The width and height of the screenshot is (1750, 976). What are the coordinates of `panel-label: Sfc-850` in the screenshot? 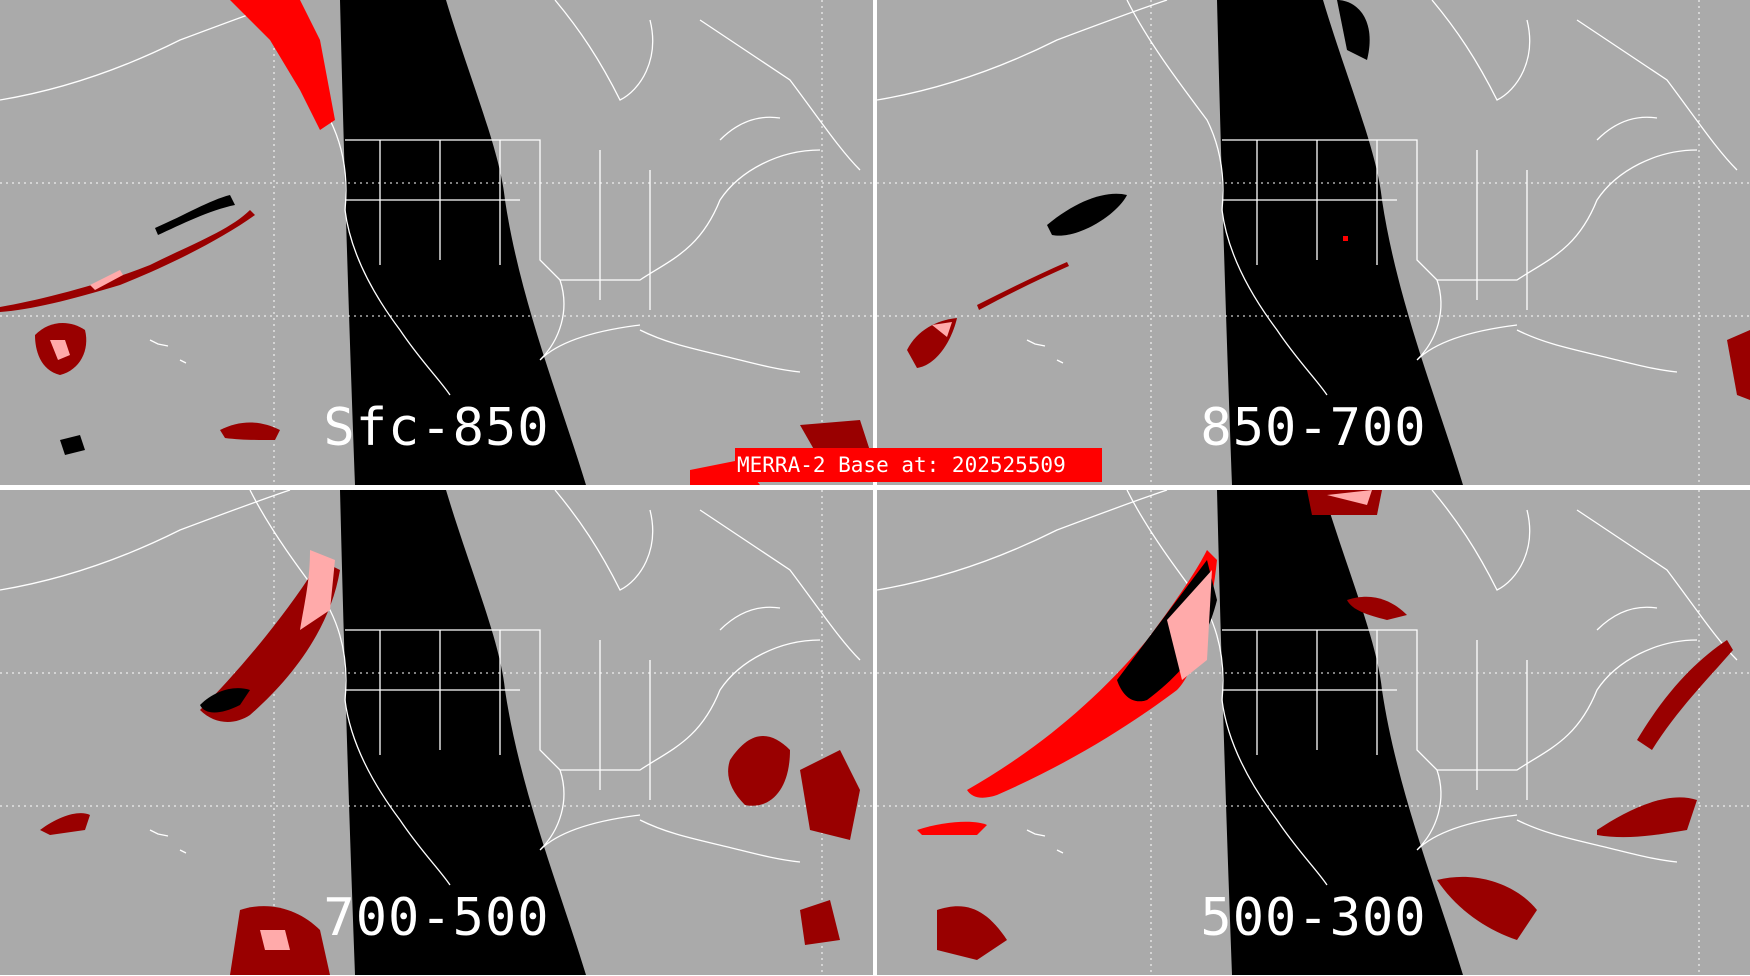 It's located at (436, 428).